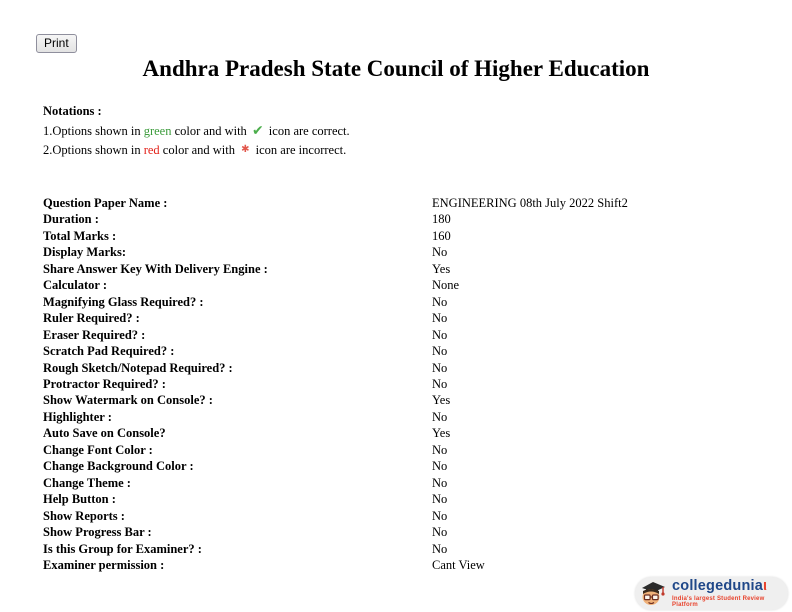  I want to click on property-row: Show Progress Bar : No, so click(398, 532).